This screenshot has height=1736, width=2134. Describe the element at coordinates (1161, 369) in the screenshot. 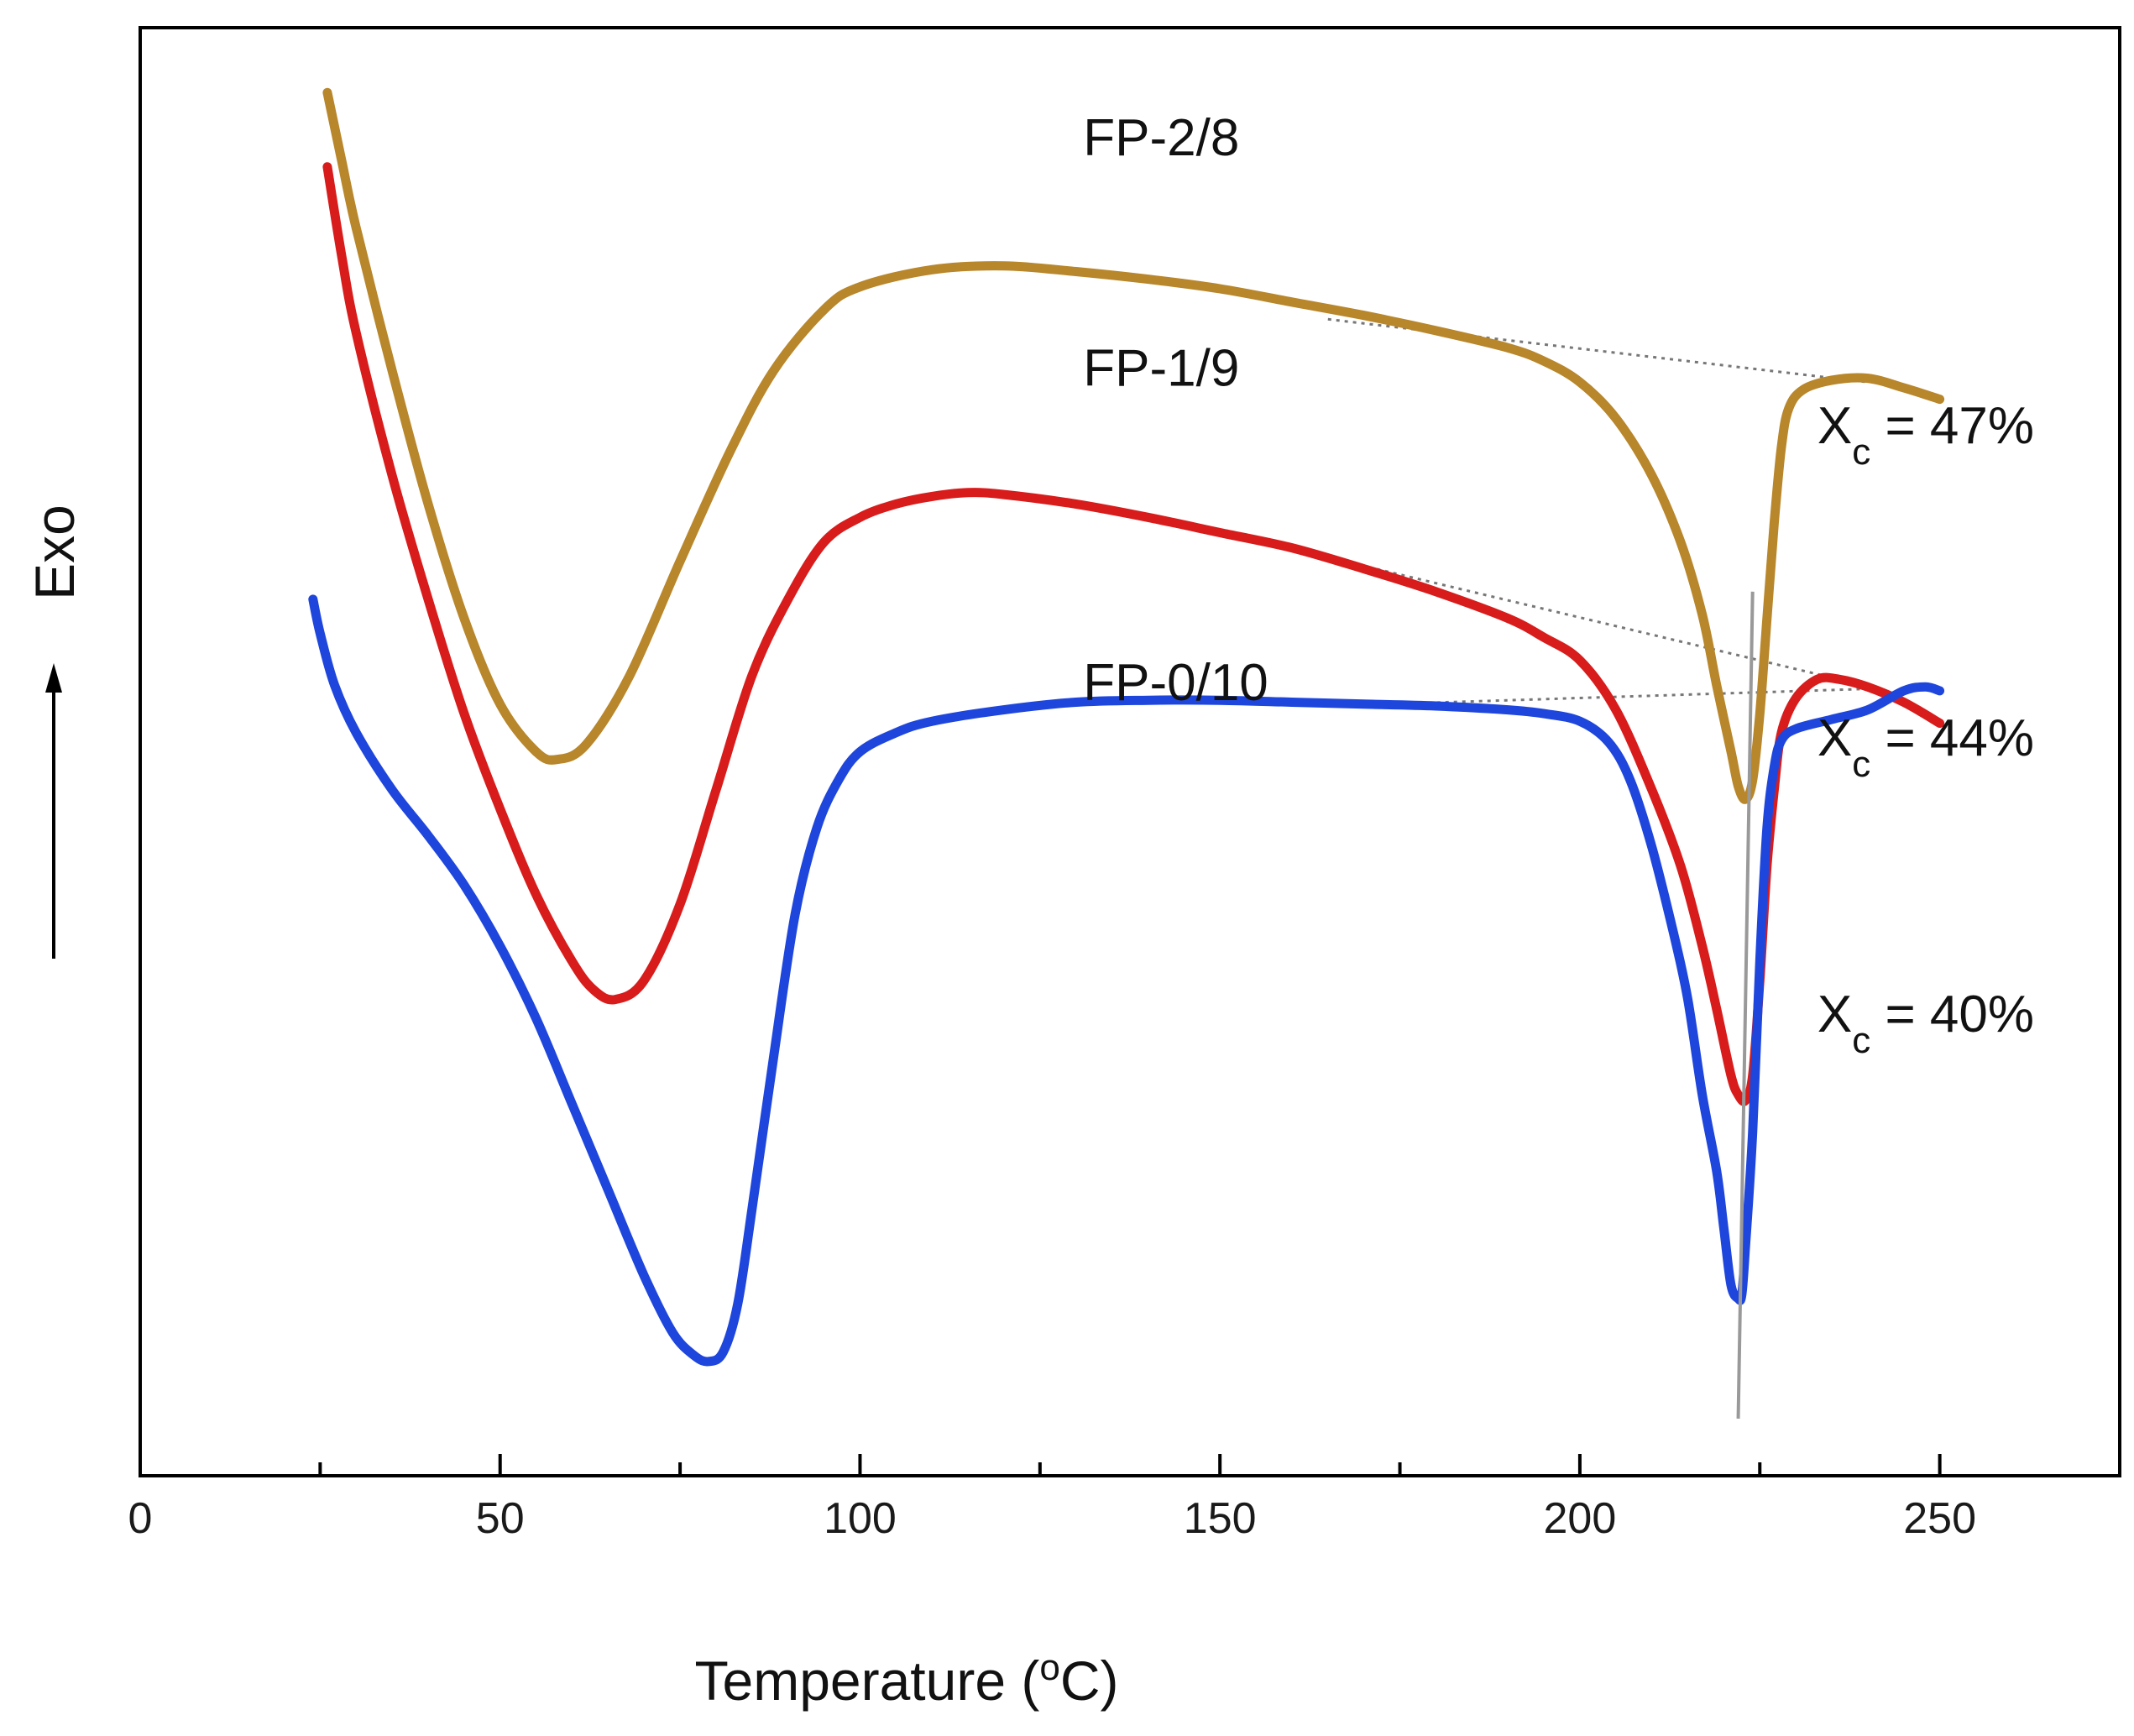

I see `series-label-FP-1/9: FP-1/9` at that location.